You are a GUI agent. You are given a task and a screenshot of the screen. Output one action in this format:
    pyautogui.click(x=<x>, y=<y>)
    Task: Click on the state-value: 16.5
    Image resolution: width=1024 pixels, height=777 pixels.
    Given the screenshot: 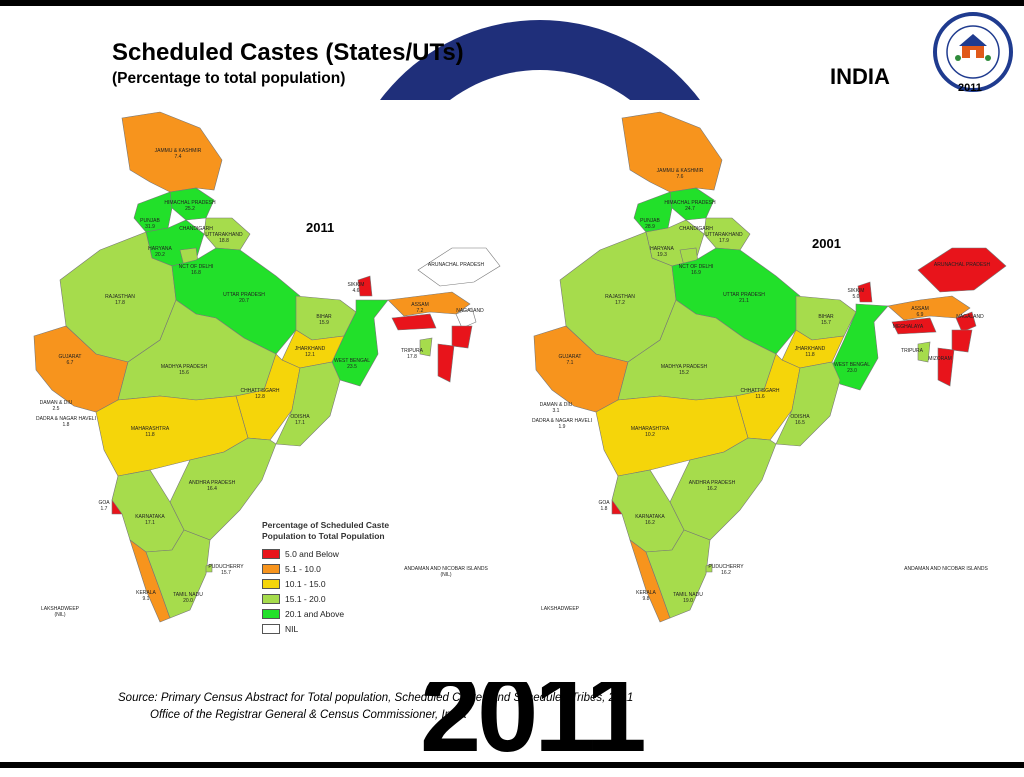 What is the action you would take?
    pyautogui.click(x=800, y=423)
    